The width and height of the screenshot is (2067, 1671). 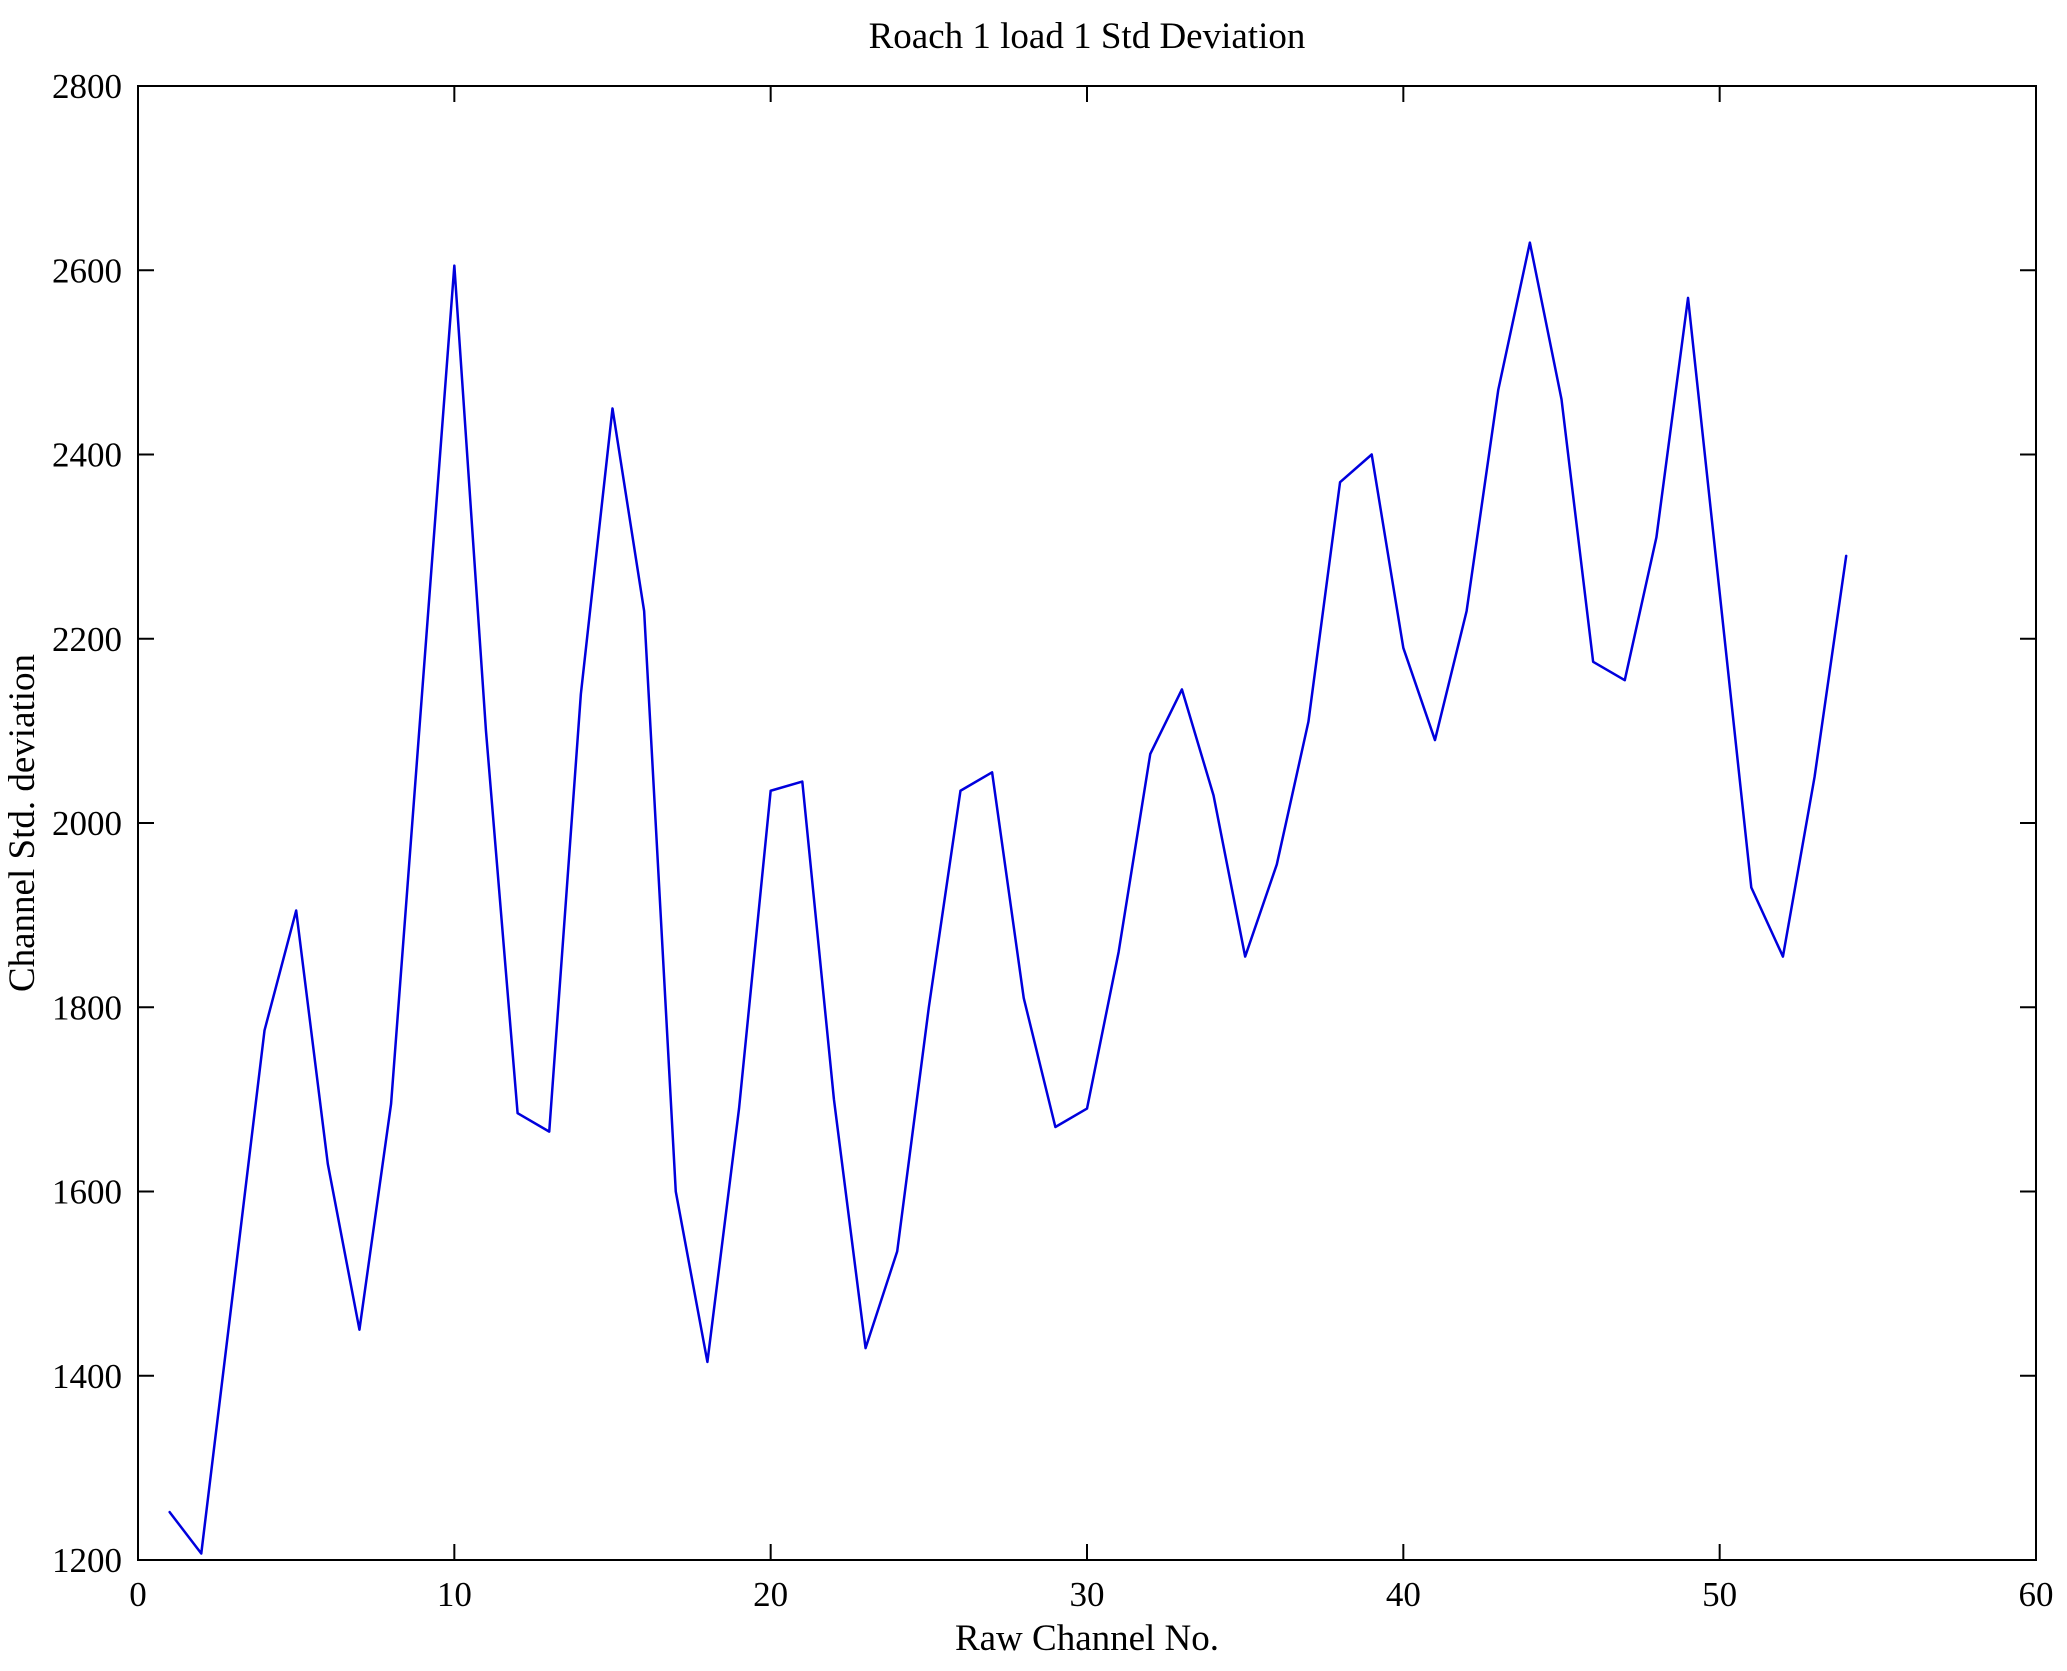 What do you see at coordinates (2036, 1594) in the screenshot?
I see `x-tick-label: 60` at bounding box center [2036, 1594].